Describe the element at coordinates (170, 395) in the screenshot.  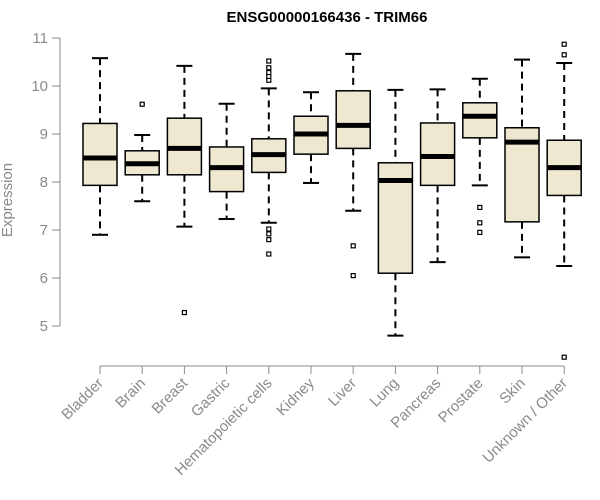
I see `x-tick-label: Breast` at that location.